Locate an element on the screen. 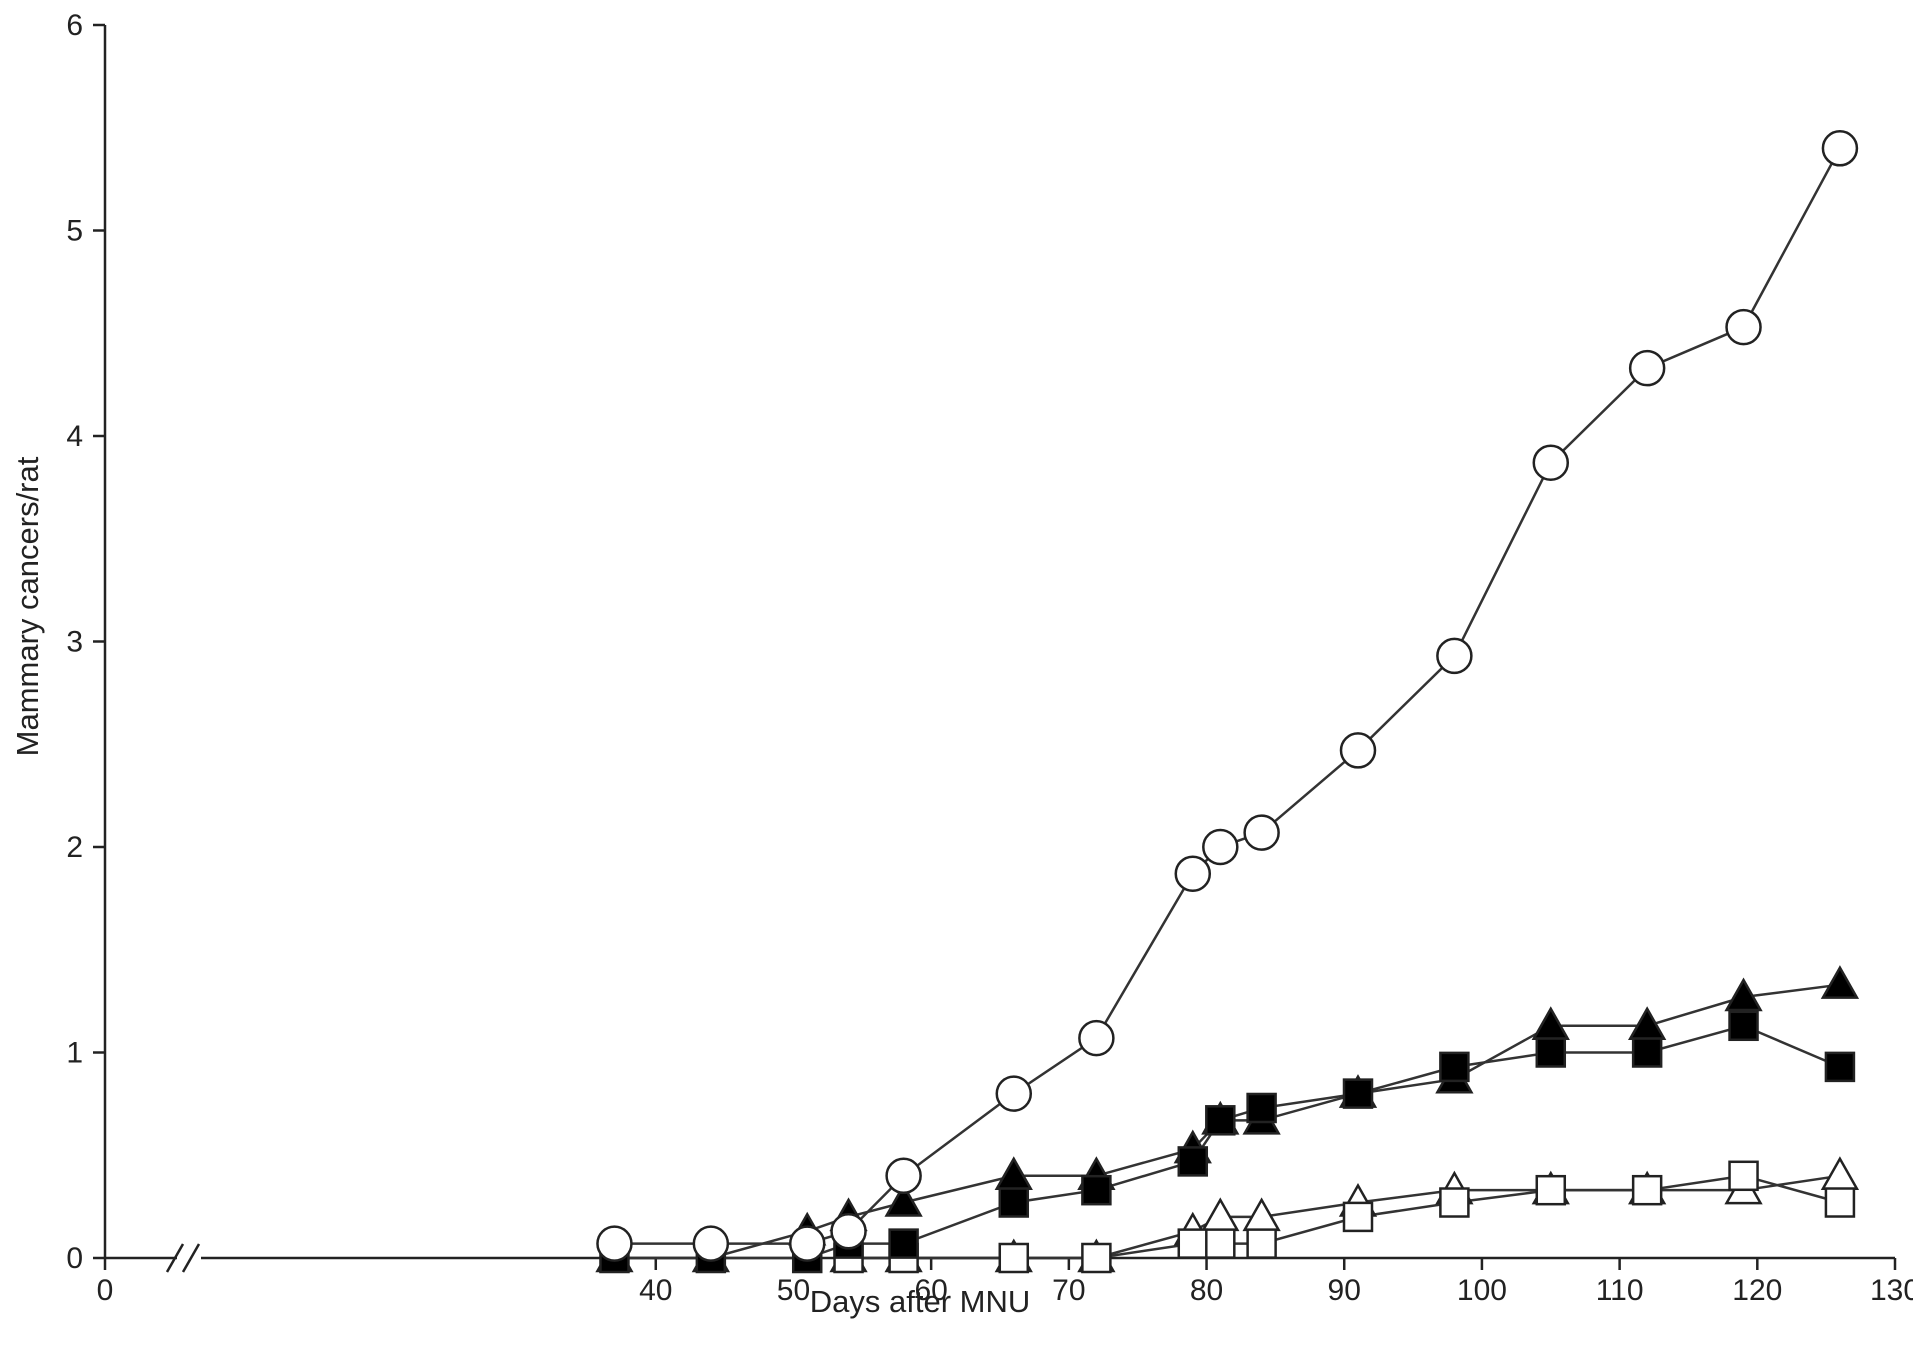 The height and width of the screenshot is (1363, 1913). y-tick-label: 5 is located at coordinates (74, 231).